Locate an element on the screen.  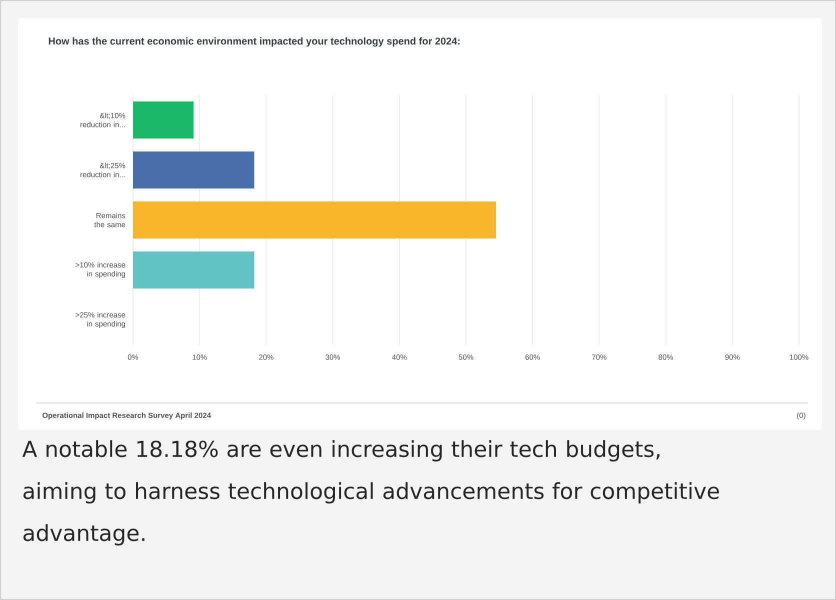
chart-title: How has the current economic environment impacted your technology spend for 2024: is located at coordinates (254, 42).